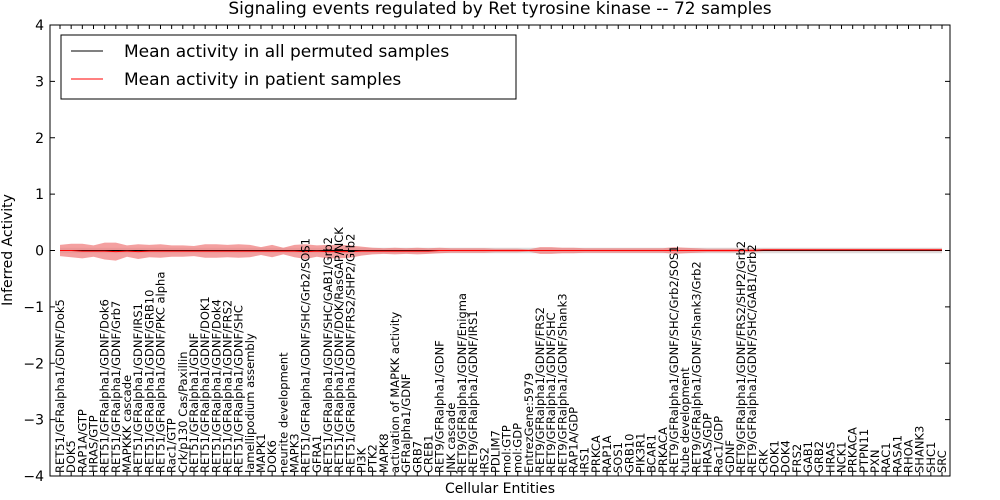  Describe the element at coordinates (295, 453) in the screenshot. I see `x-tick-label: MAPK3` at that location.